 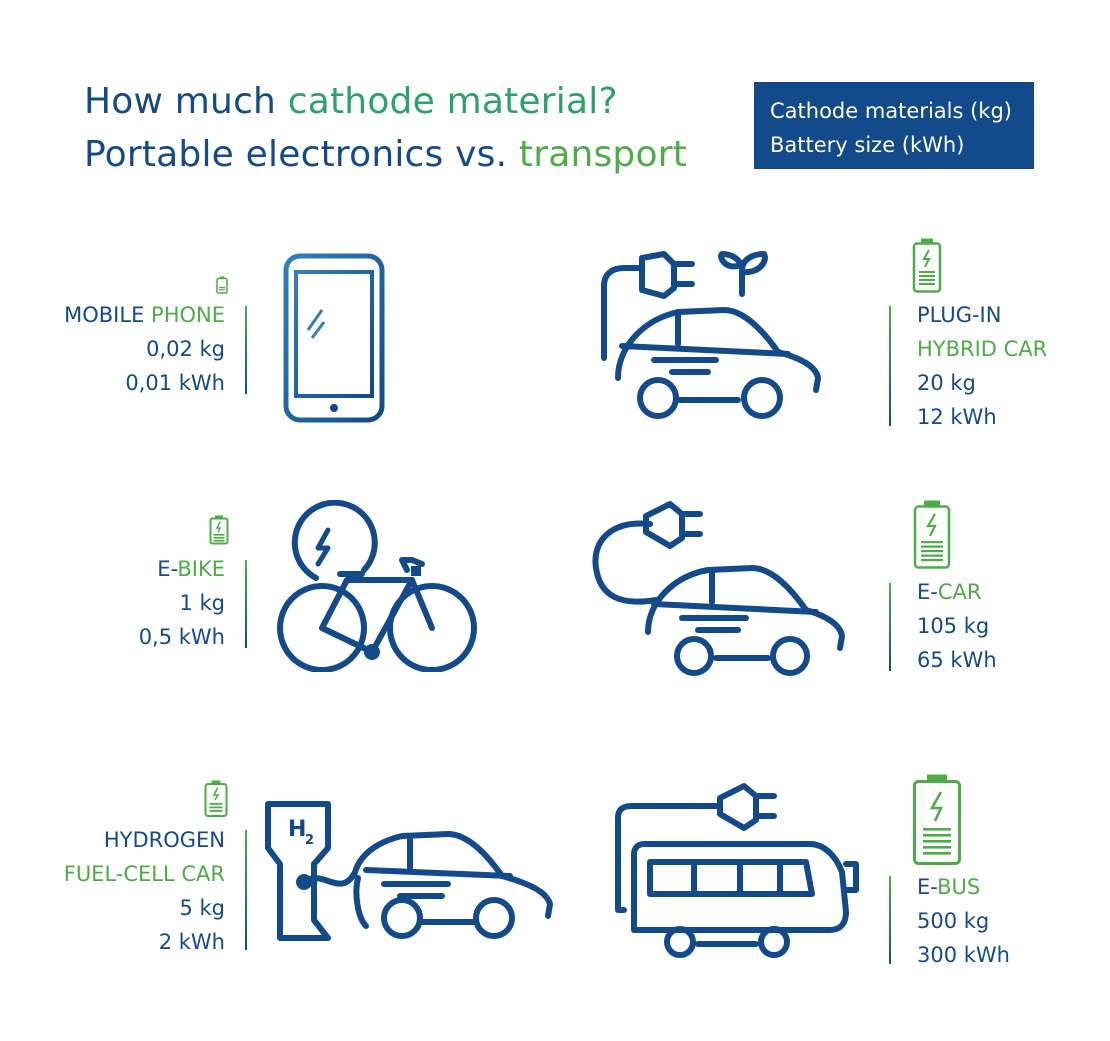 What do you see at coordinates (202, 603) in the screenshot?
I see `item-mass: 1 kg` at bounding box center [202, 603].